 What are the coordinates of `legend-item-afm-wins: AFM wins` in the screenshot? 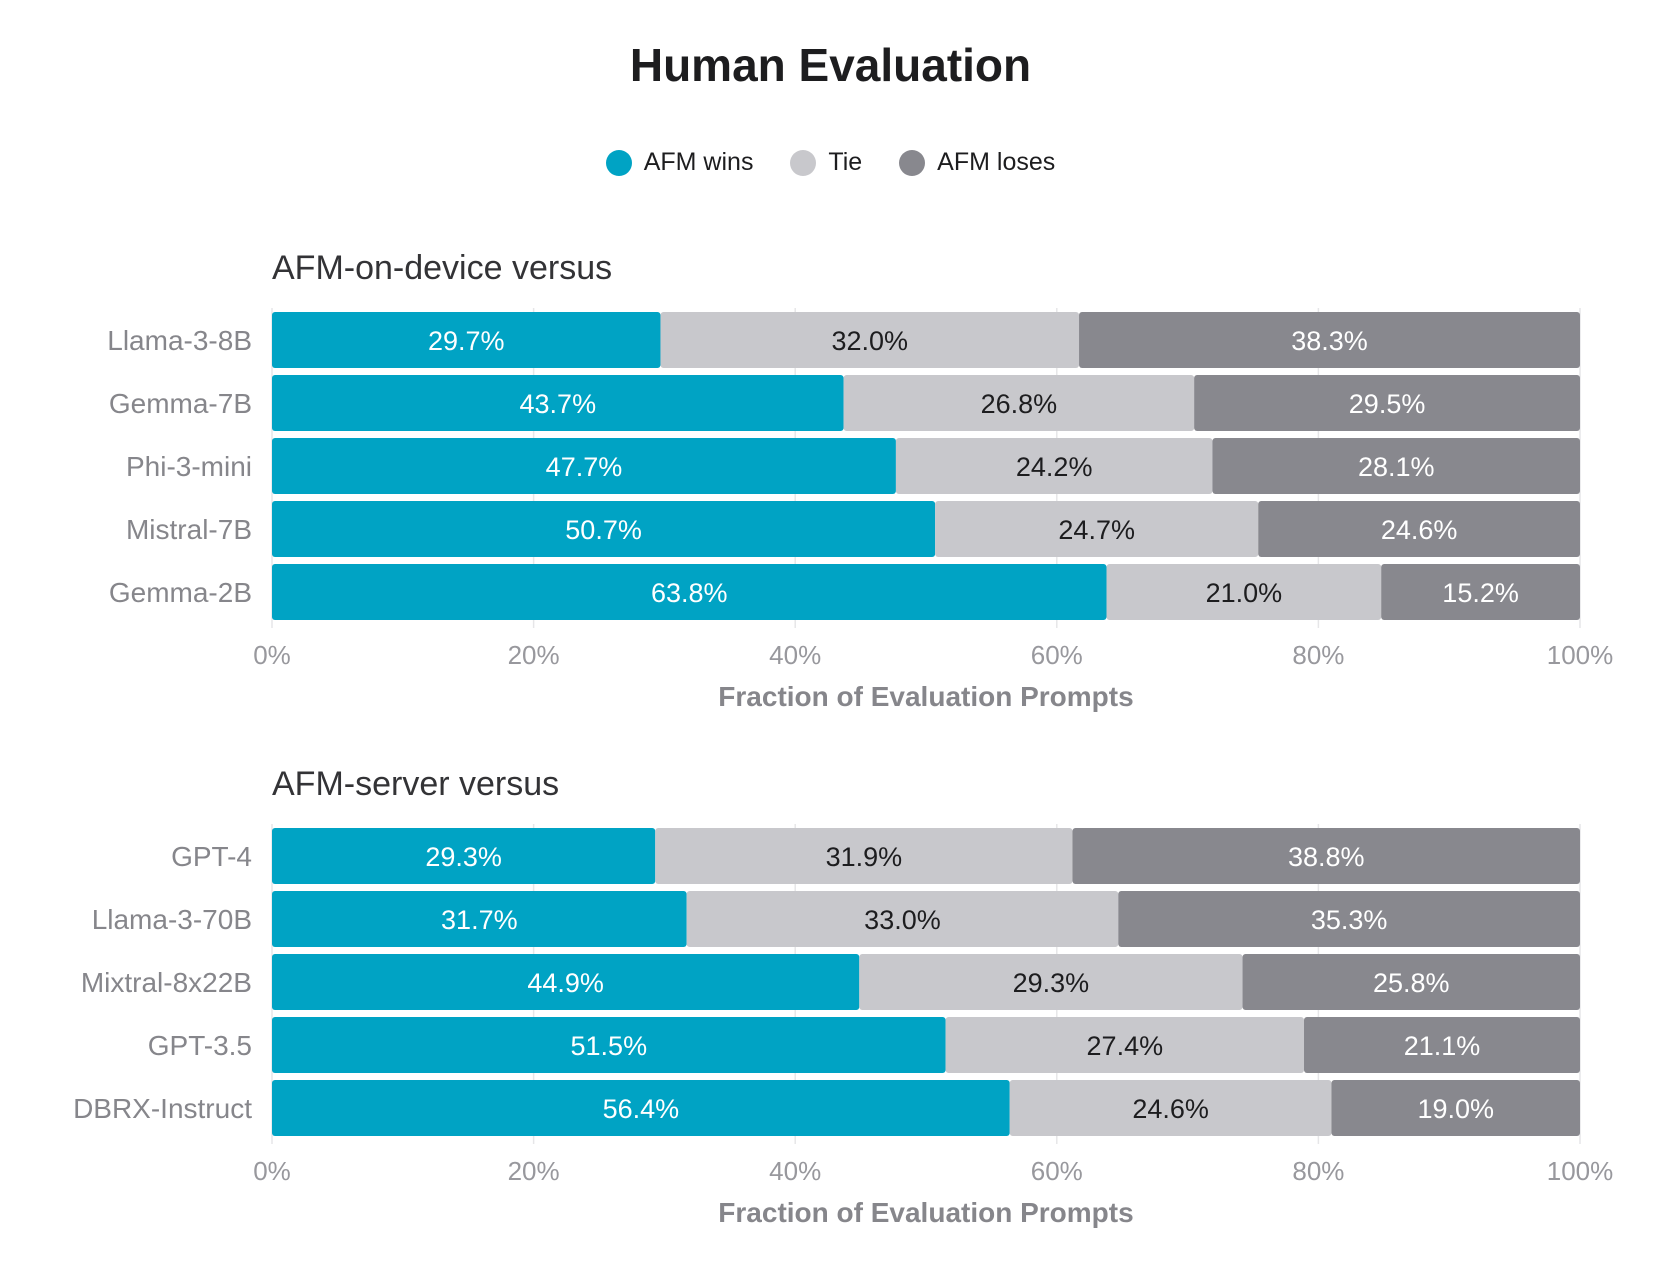 It's located at (679, 162).